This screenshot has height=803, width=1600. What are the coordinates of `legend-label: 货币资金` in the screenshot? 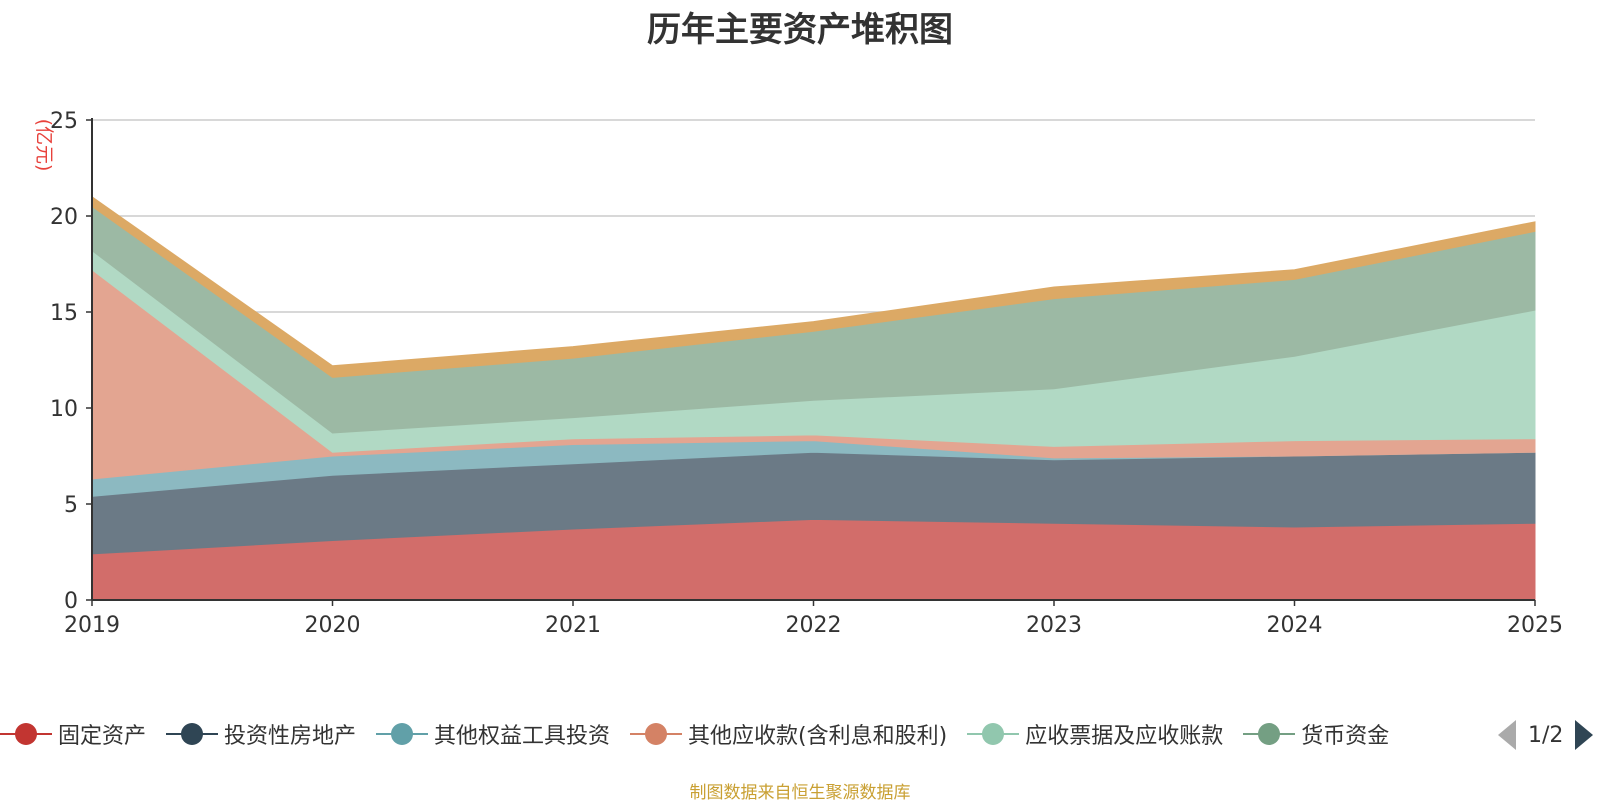 It's located at (1345, 736).